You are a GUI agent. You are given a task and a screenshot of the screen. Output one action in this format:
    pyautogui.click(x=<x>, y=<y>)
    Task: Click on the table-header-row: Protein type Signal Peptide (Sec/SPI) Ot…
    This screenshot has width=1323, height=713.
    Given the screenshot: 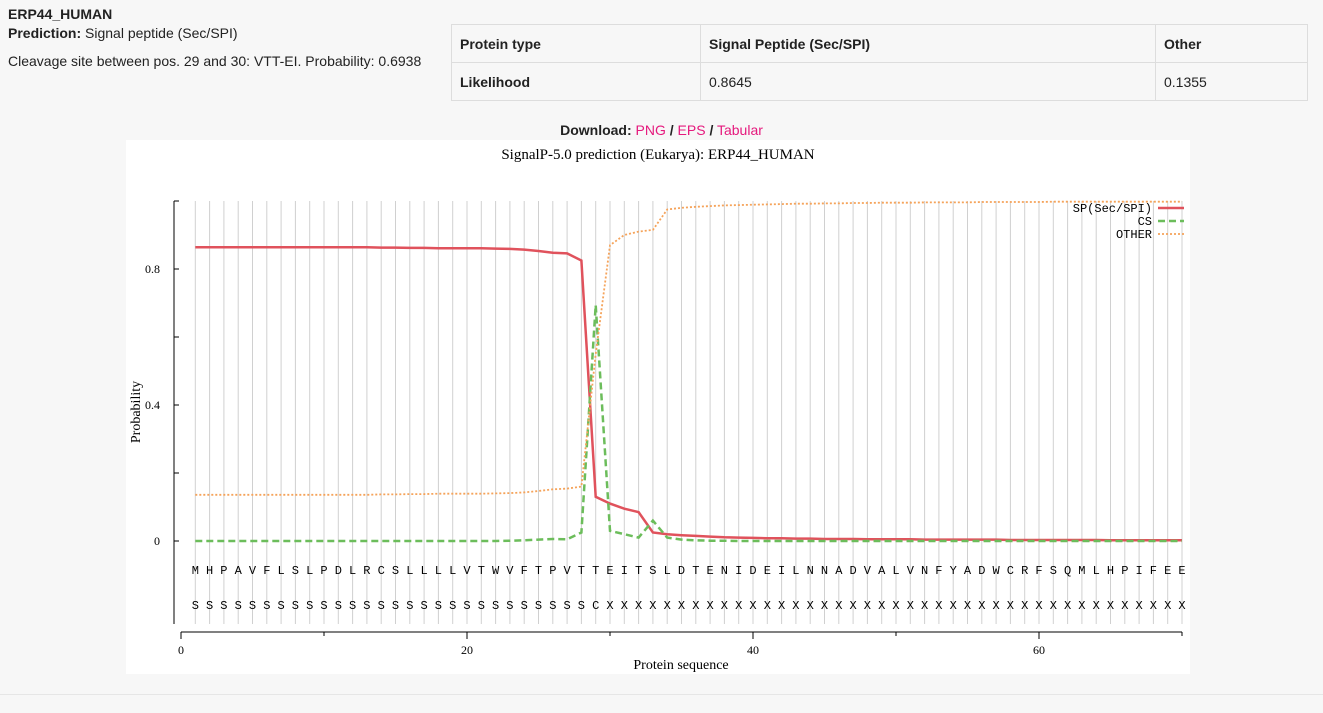 What is the action you would take?
    pyautogui.click(x=879, y=43)
    